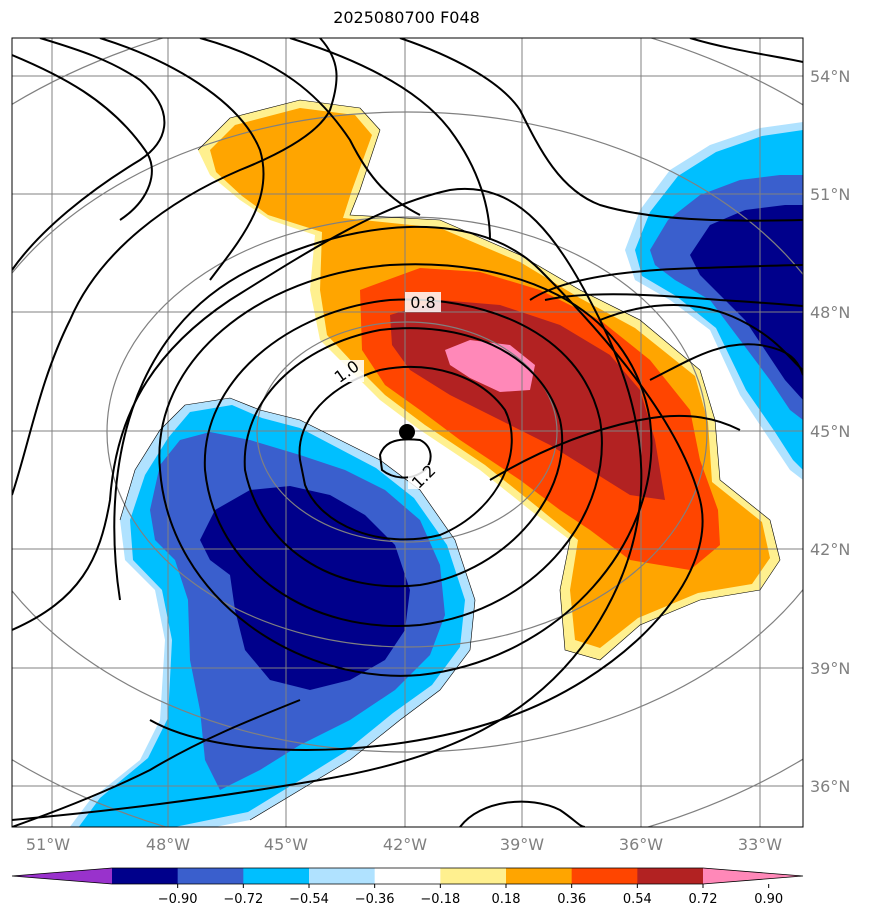 The width and height of the screenshot is (873, 924). Describe the element at coordinates (571, 899) in the screenshot. I see `colorbar-tick-label: 0.36` at that location.